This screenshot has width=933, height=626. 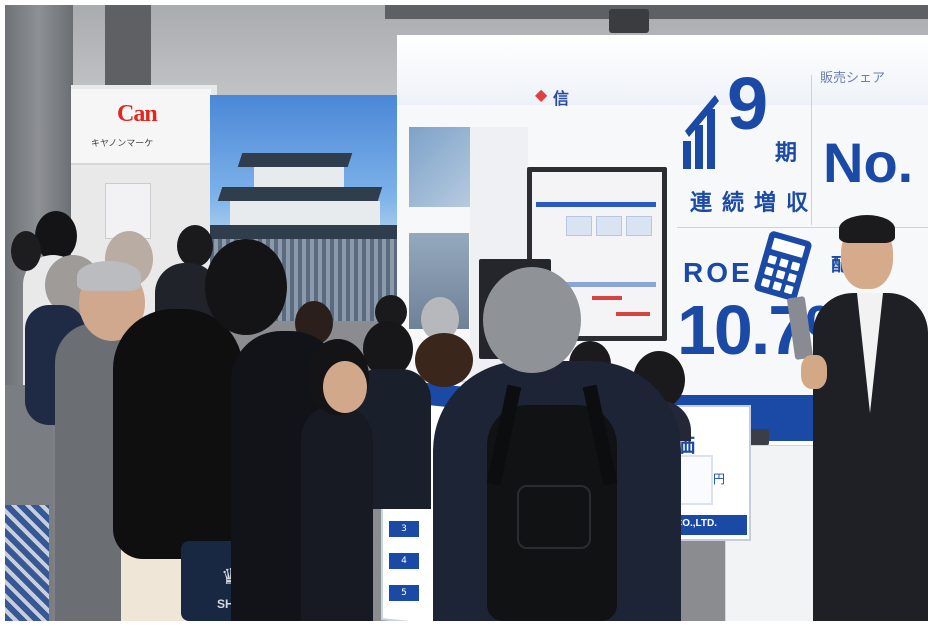 I want to click on growth-chart-icon, so click(x=701, y=132).